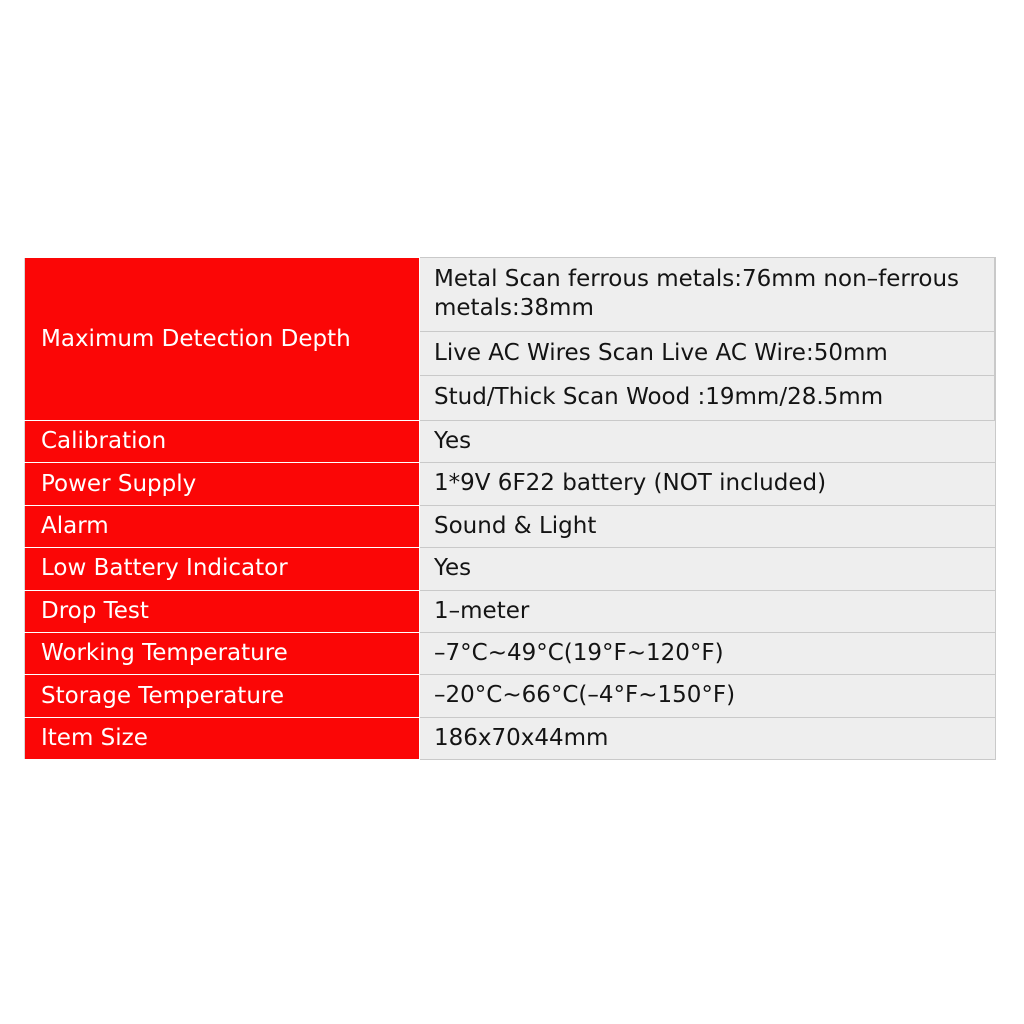  Describe the element at coordinates (222, 441) in the screenshot. I see `row-label-calibration: Calibration` at that location.